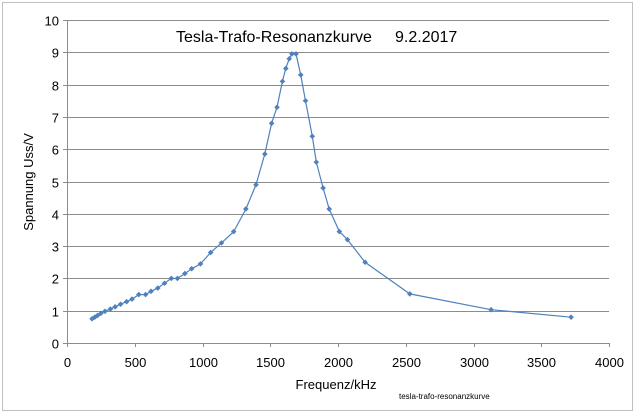 This screenshot has height=415, width=637. What do you see at coordinates (28, 182) in the screenshot?
I see `y-axis-title: Spannung Uss/V` at bounding box center [28, 182].